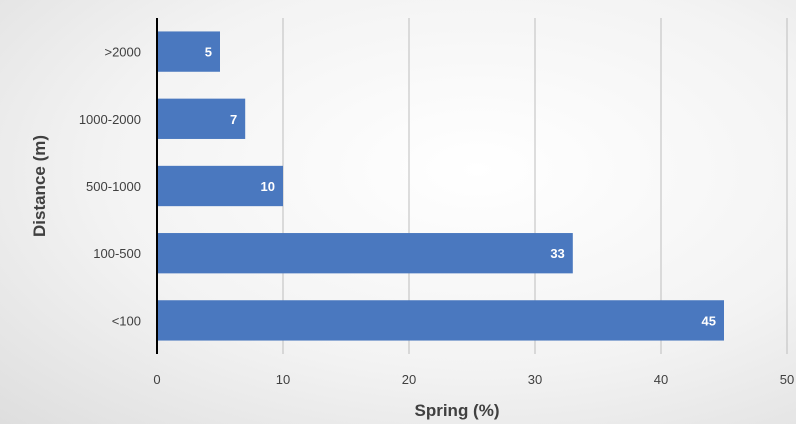 Image resolution: width=796 pixels, height=424 pixels. I want to click on data-label: 7, so click(233, 119).